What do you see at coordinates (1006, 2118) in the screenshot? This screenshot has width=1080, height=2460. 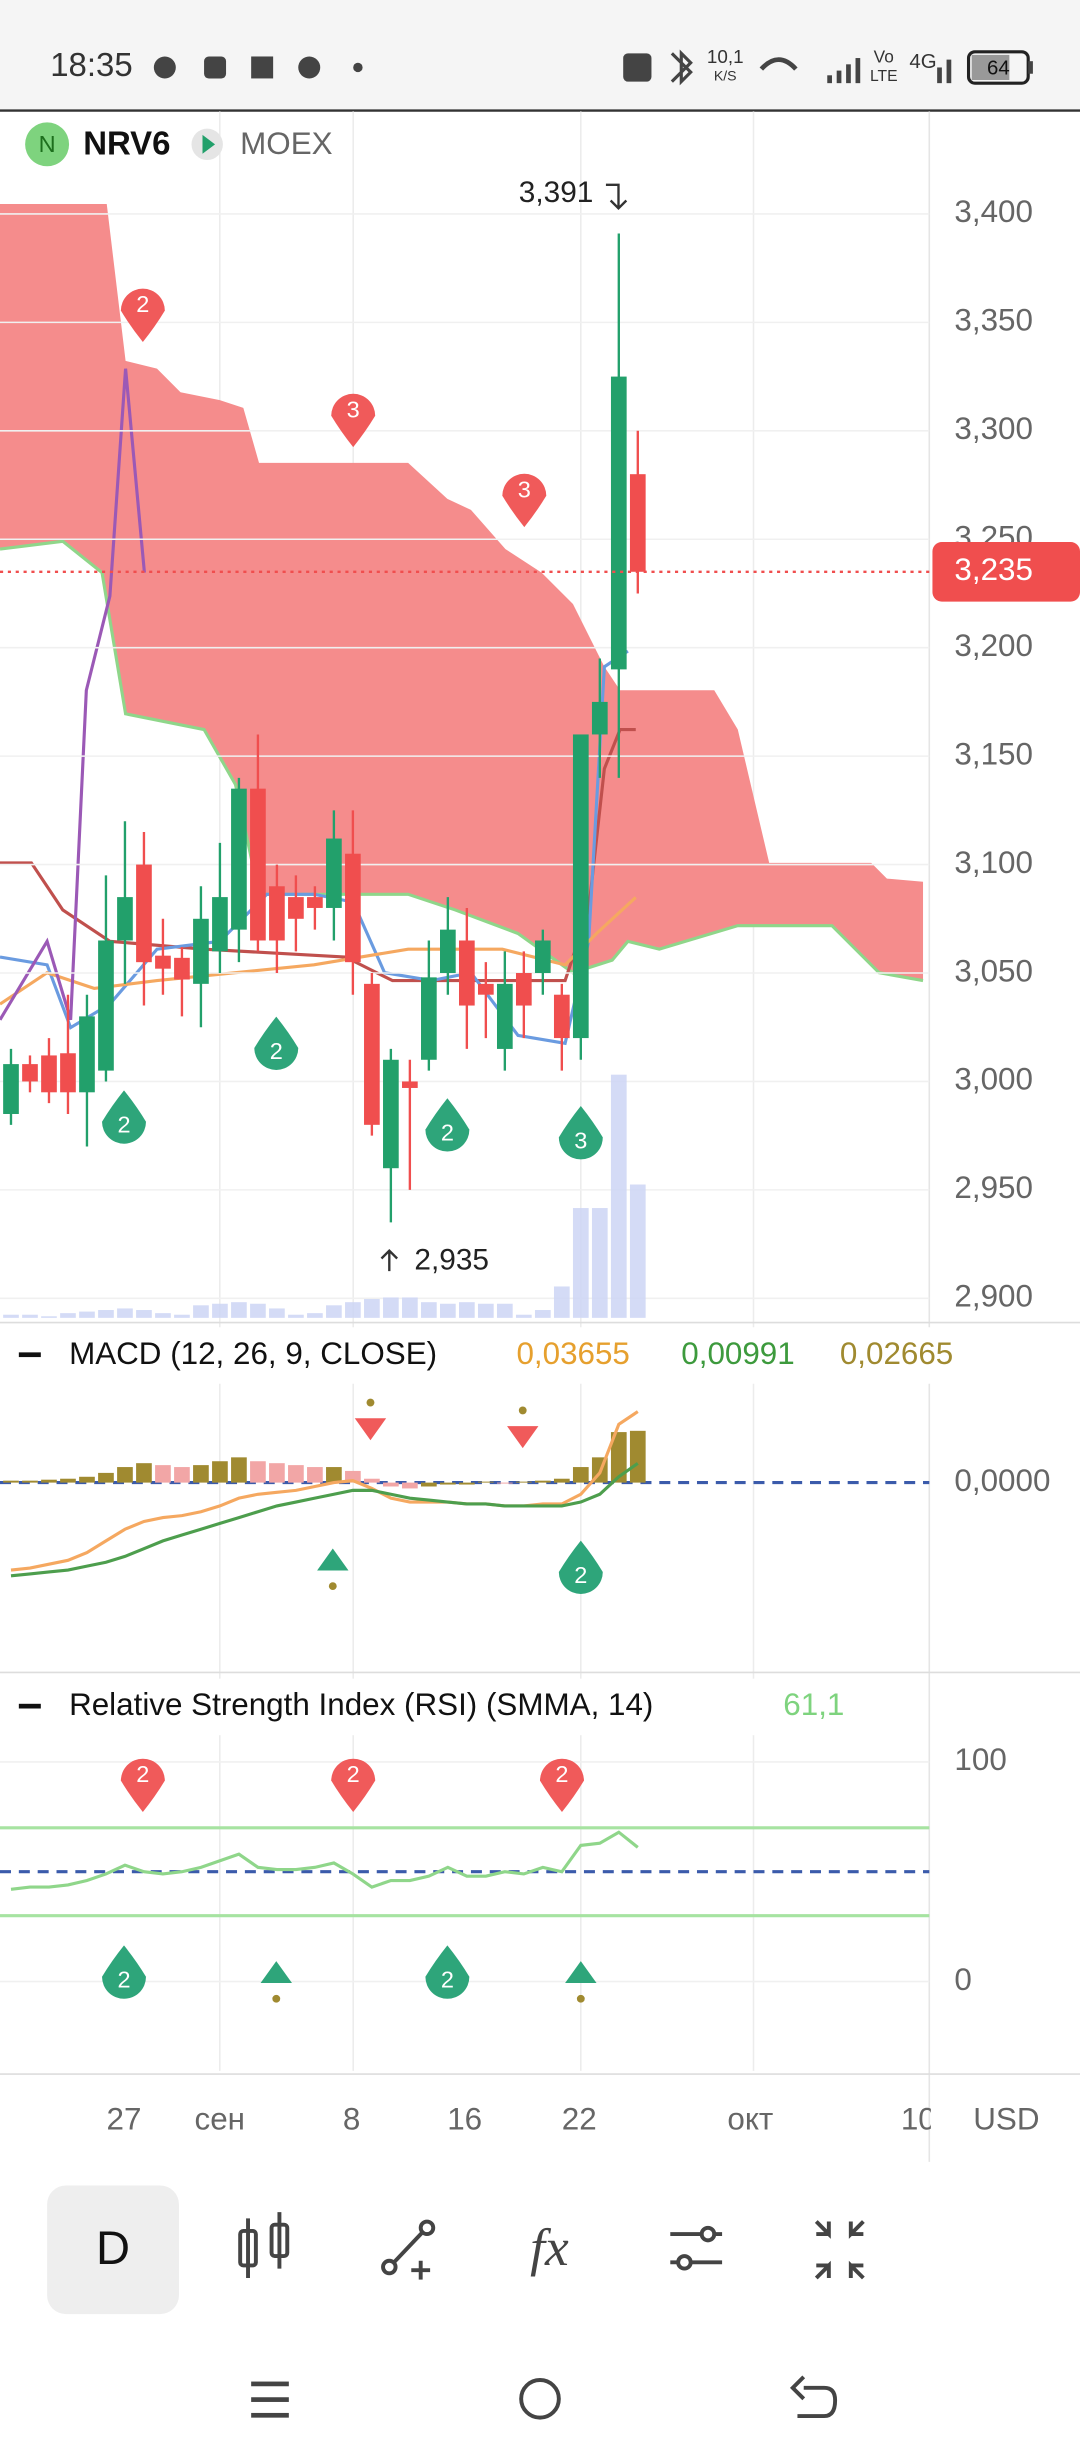 I see `currency: USD` at bounding box center [1006, 2118].